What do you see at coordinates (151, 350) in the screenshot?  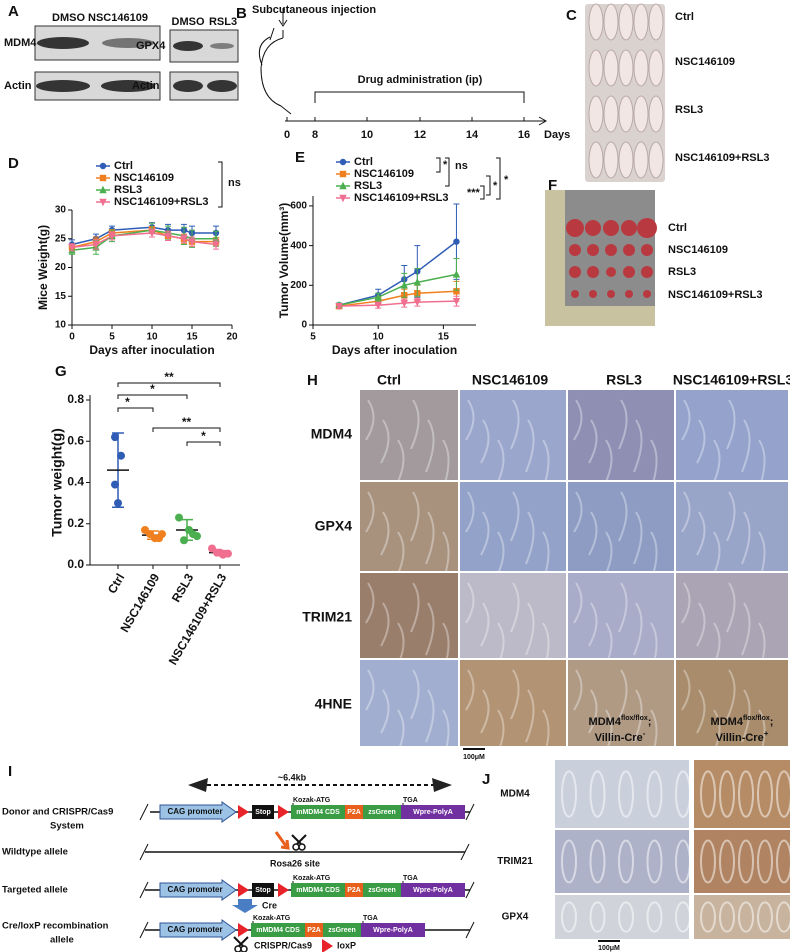 I see `x-axis-label: Days after inoculation` at bounding box center [151, 350].